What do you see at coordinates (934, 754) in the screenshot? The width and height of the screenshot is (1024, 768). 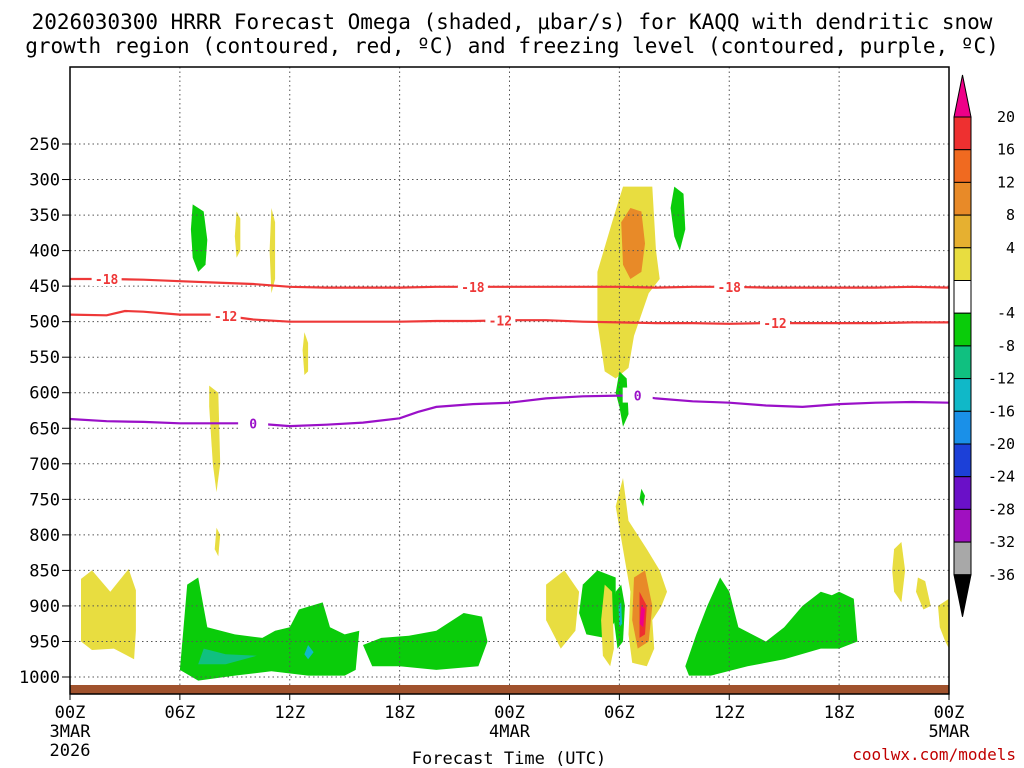 I see `site-credit: coolwx.com/models` at bounding box center [934, 754].